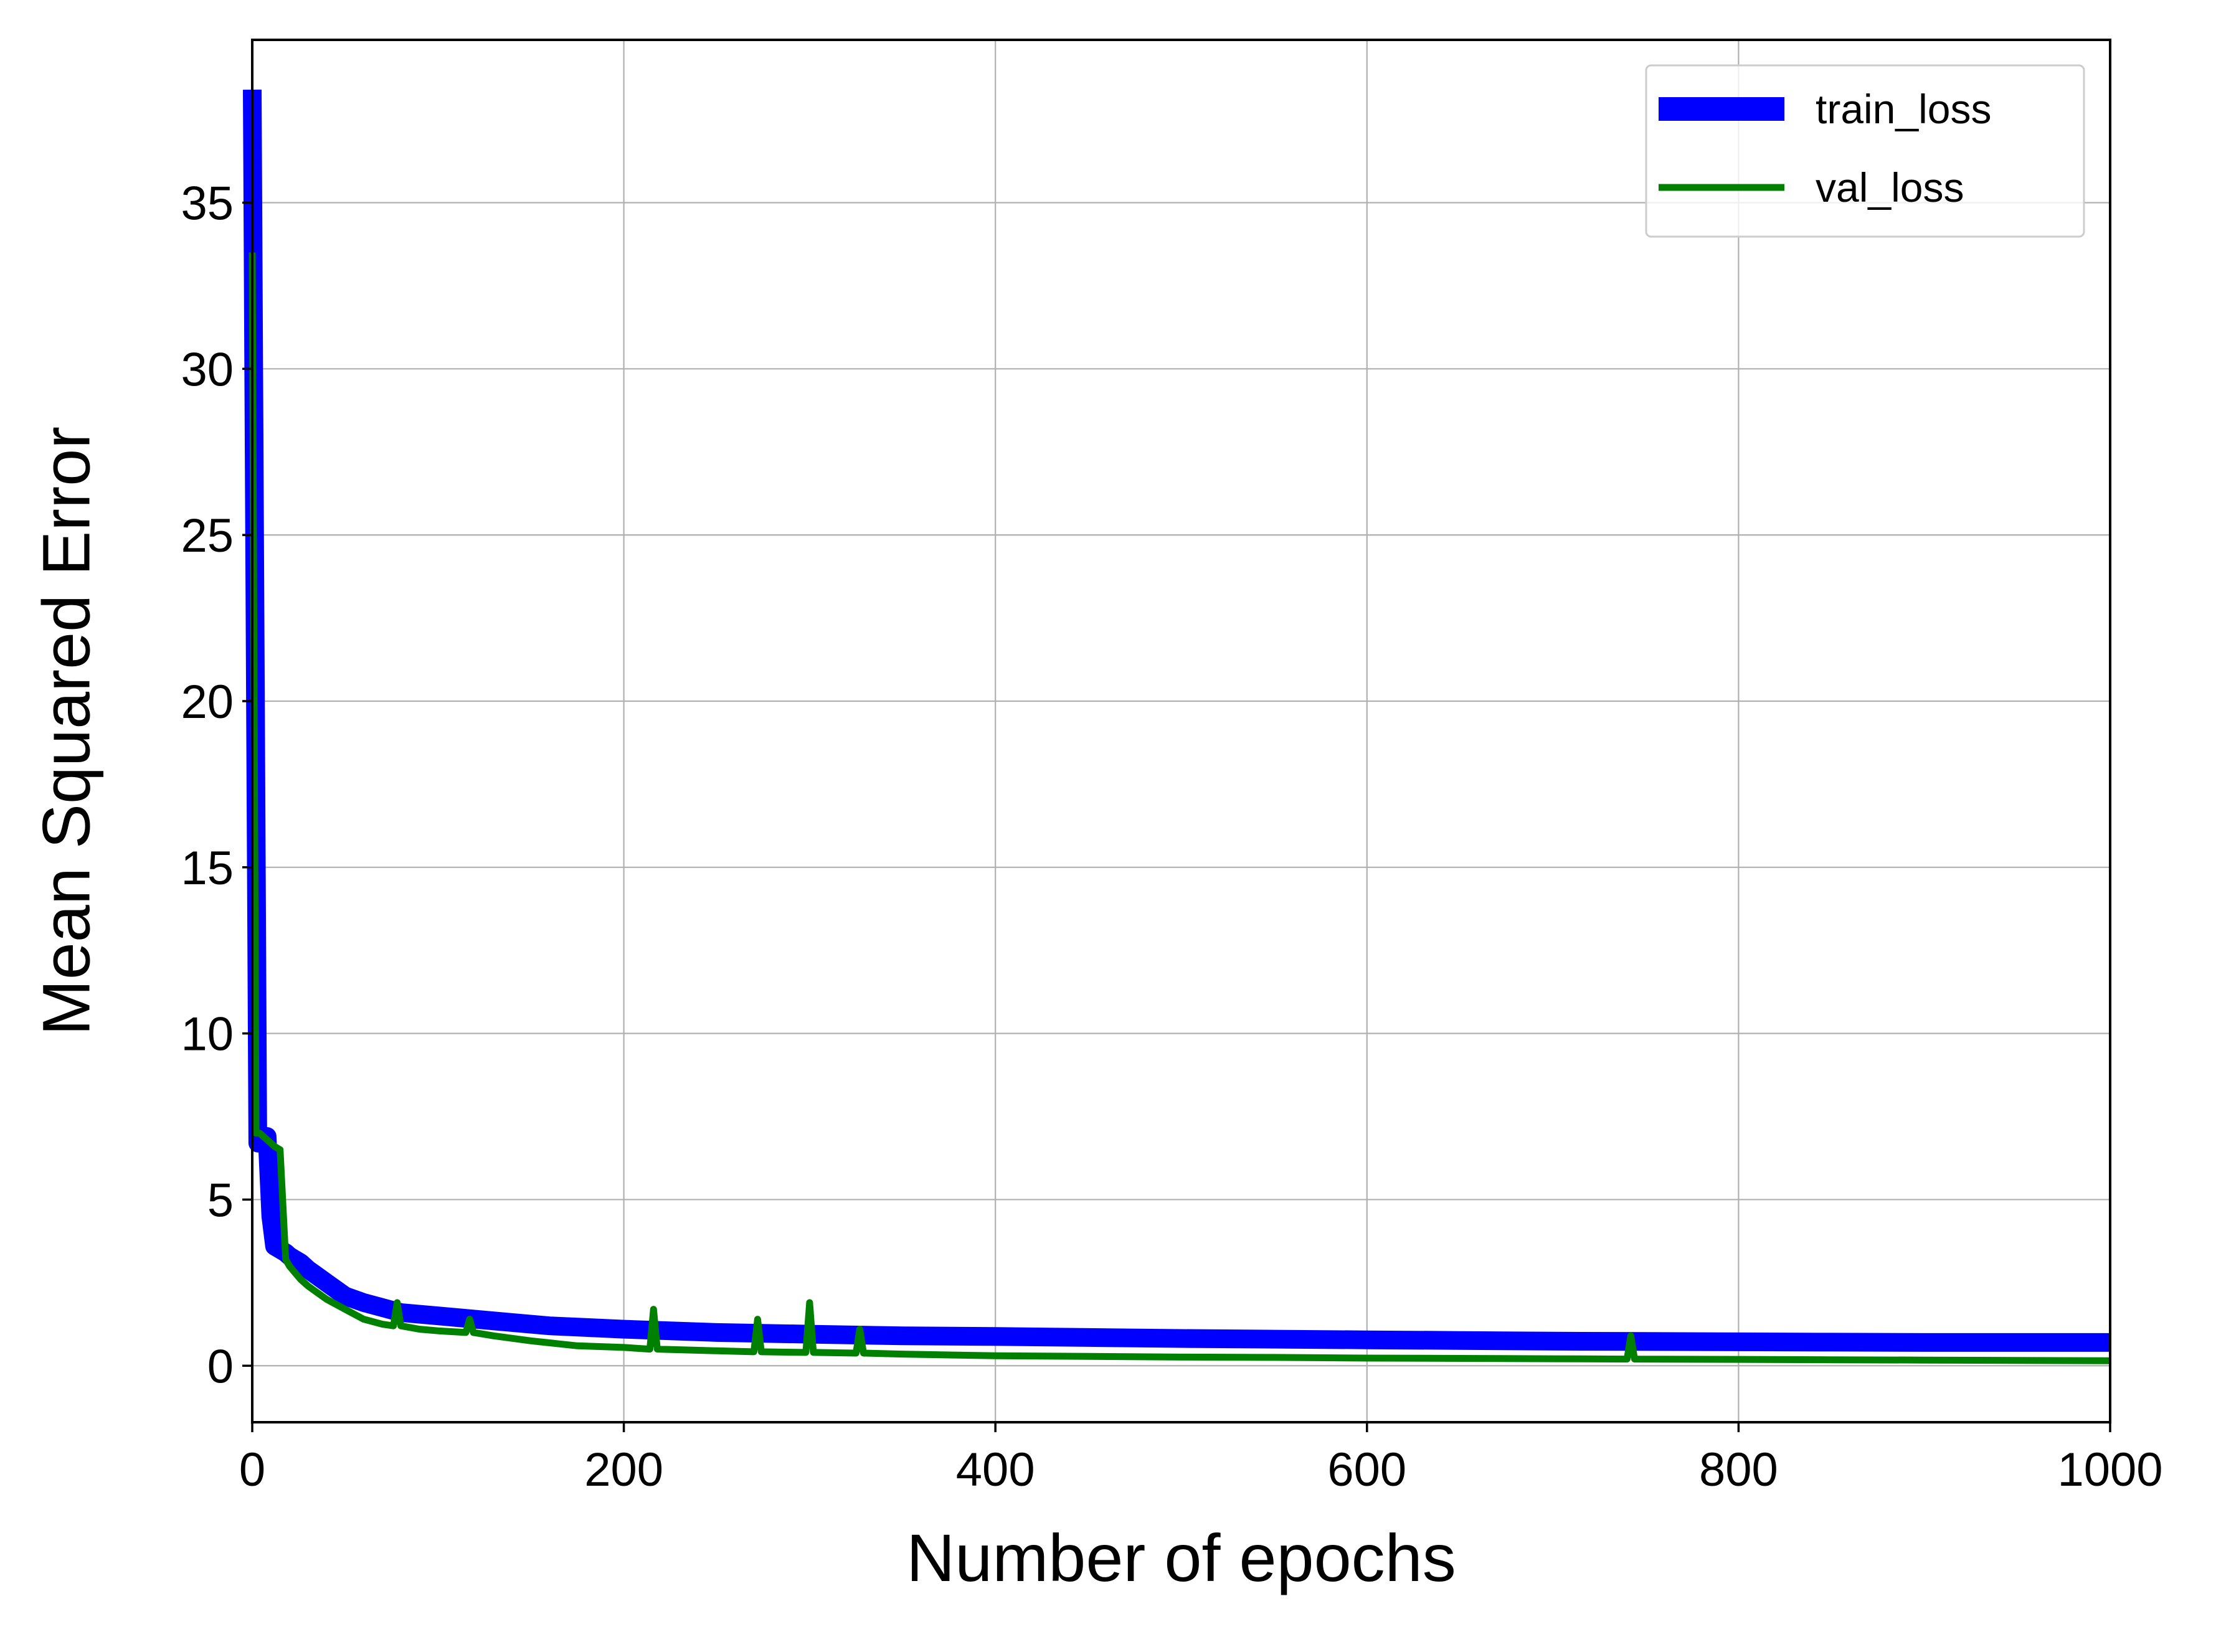 Image resolution: width=2221 pixels, height=1652 pixels. What do you see at coordinates (207, 203) in the screenshot?
I see `y-tick-label: 35` at bounding box center [207, 203].